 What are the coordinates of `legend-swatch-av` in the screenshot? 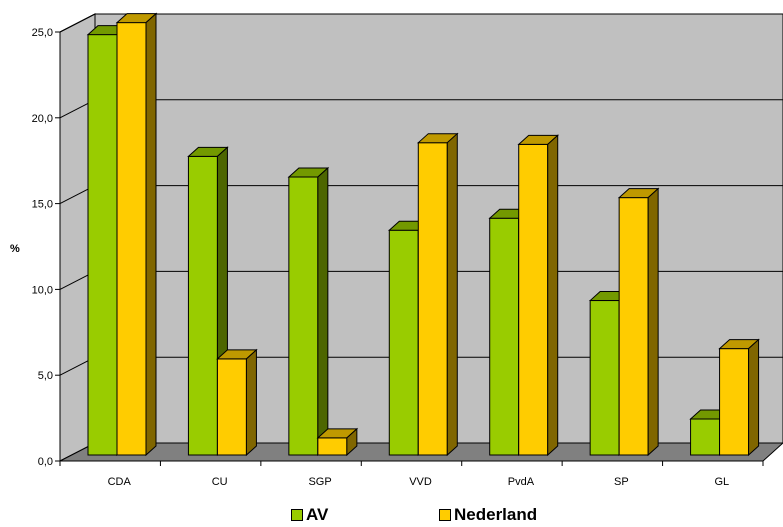 It's located at (297, 515).